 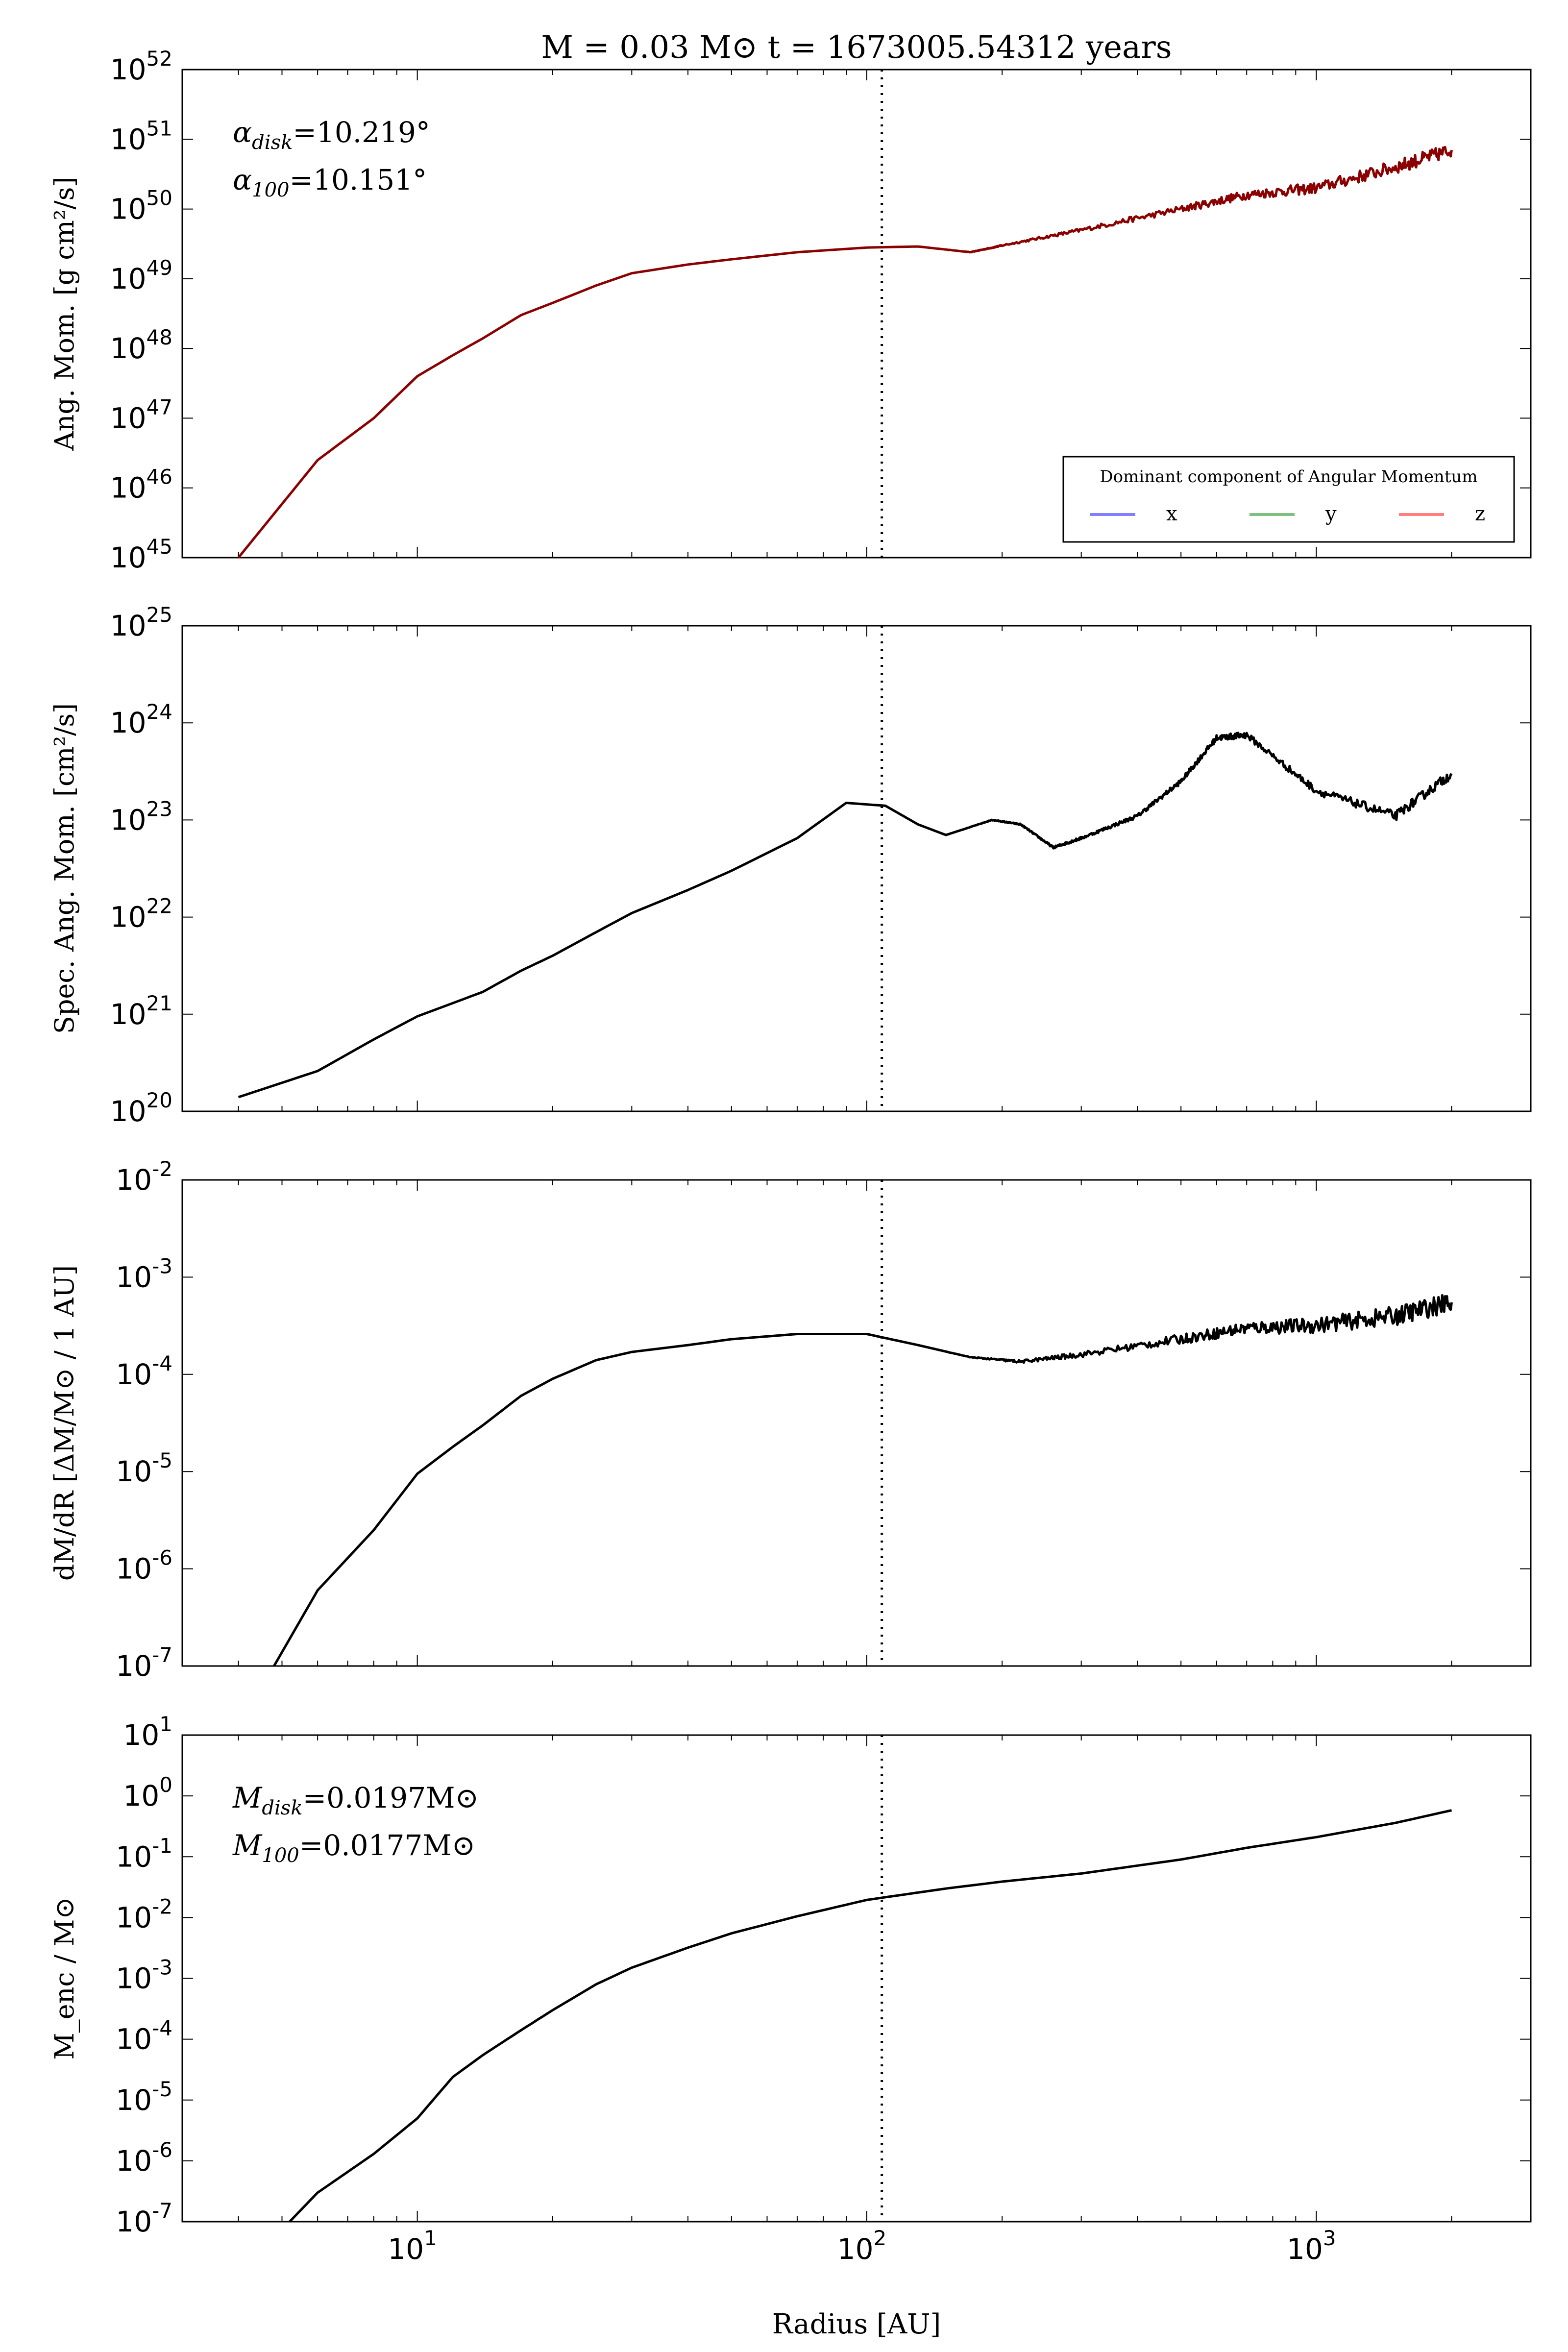 What do you see at coordinates (1480, 514) in the screenshot?
I see `legend-label-z: z` at bounding box center [1480, 514].